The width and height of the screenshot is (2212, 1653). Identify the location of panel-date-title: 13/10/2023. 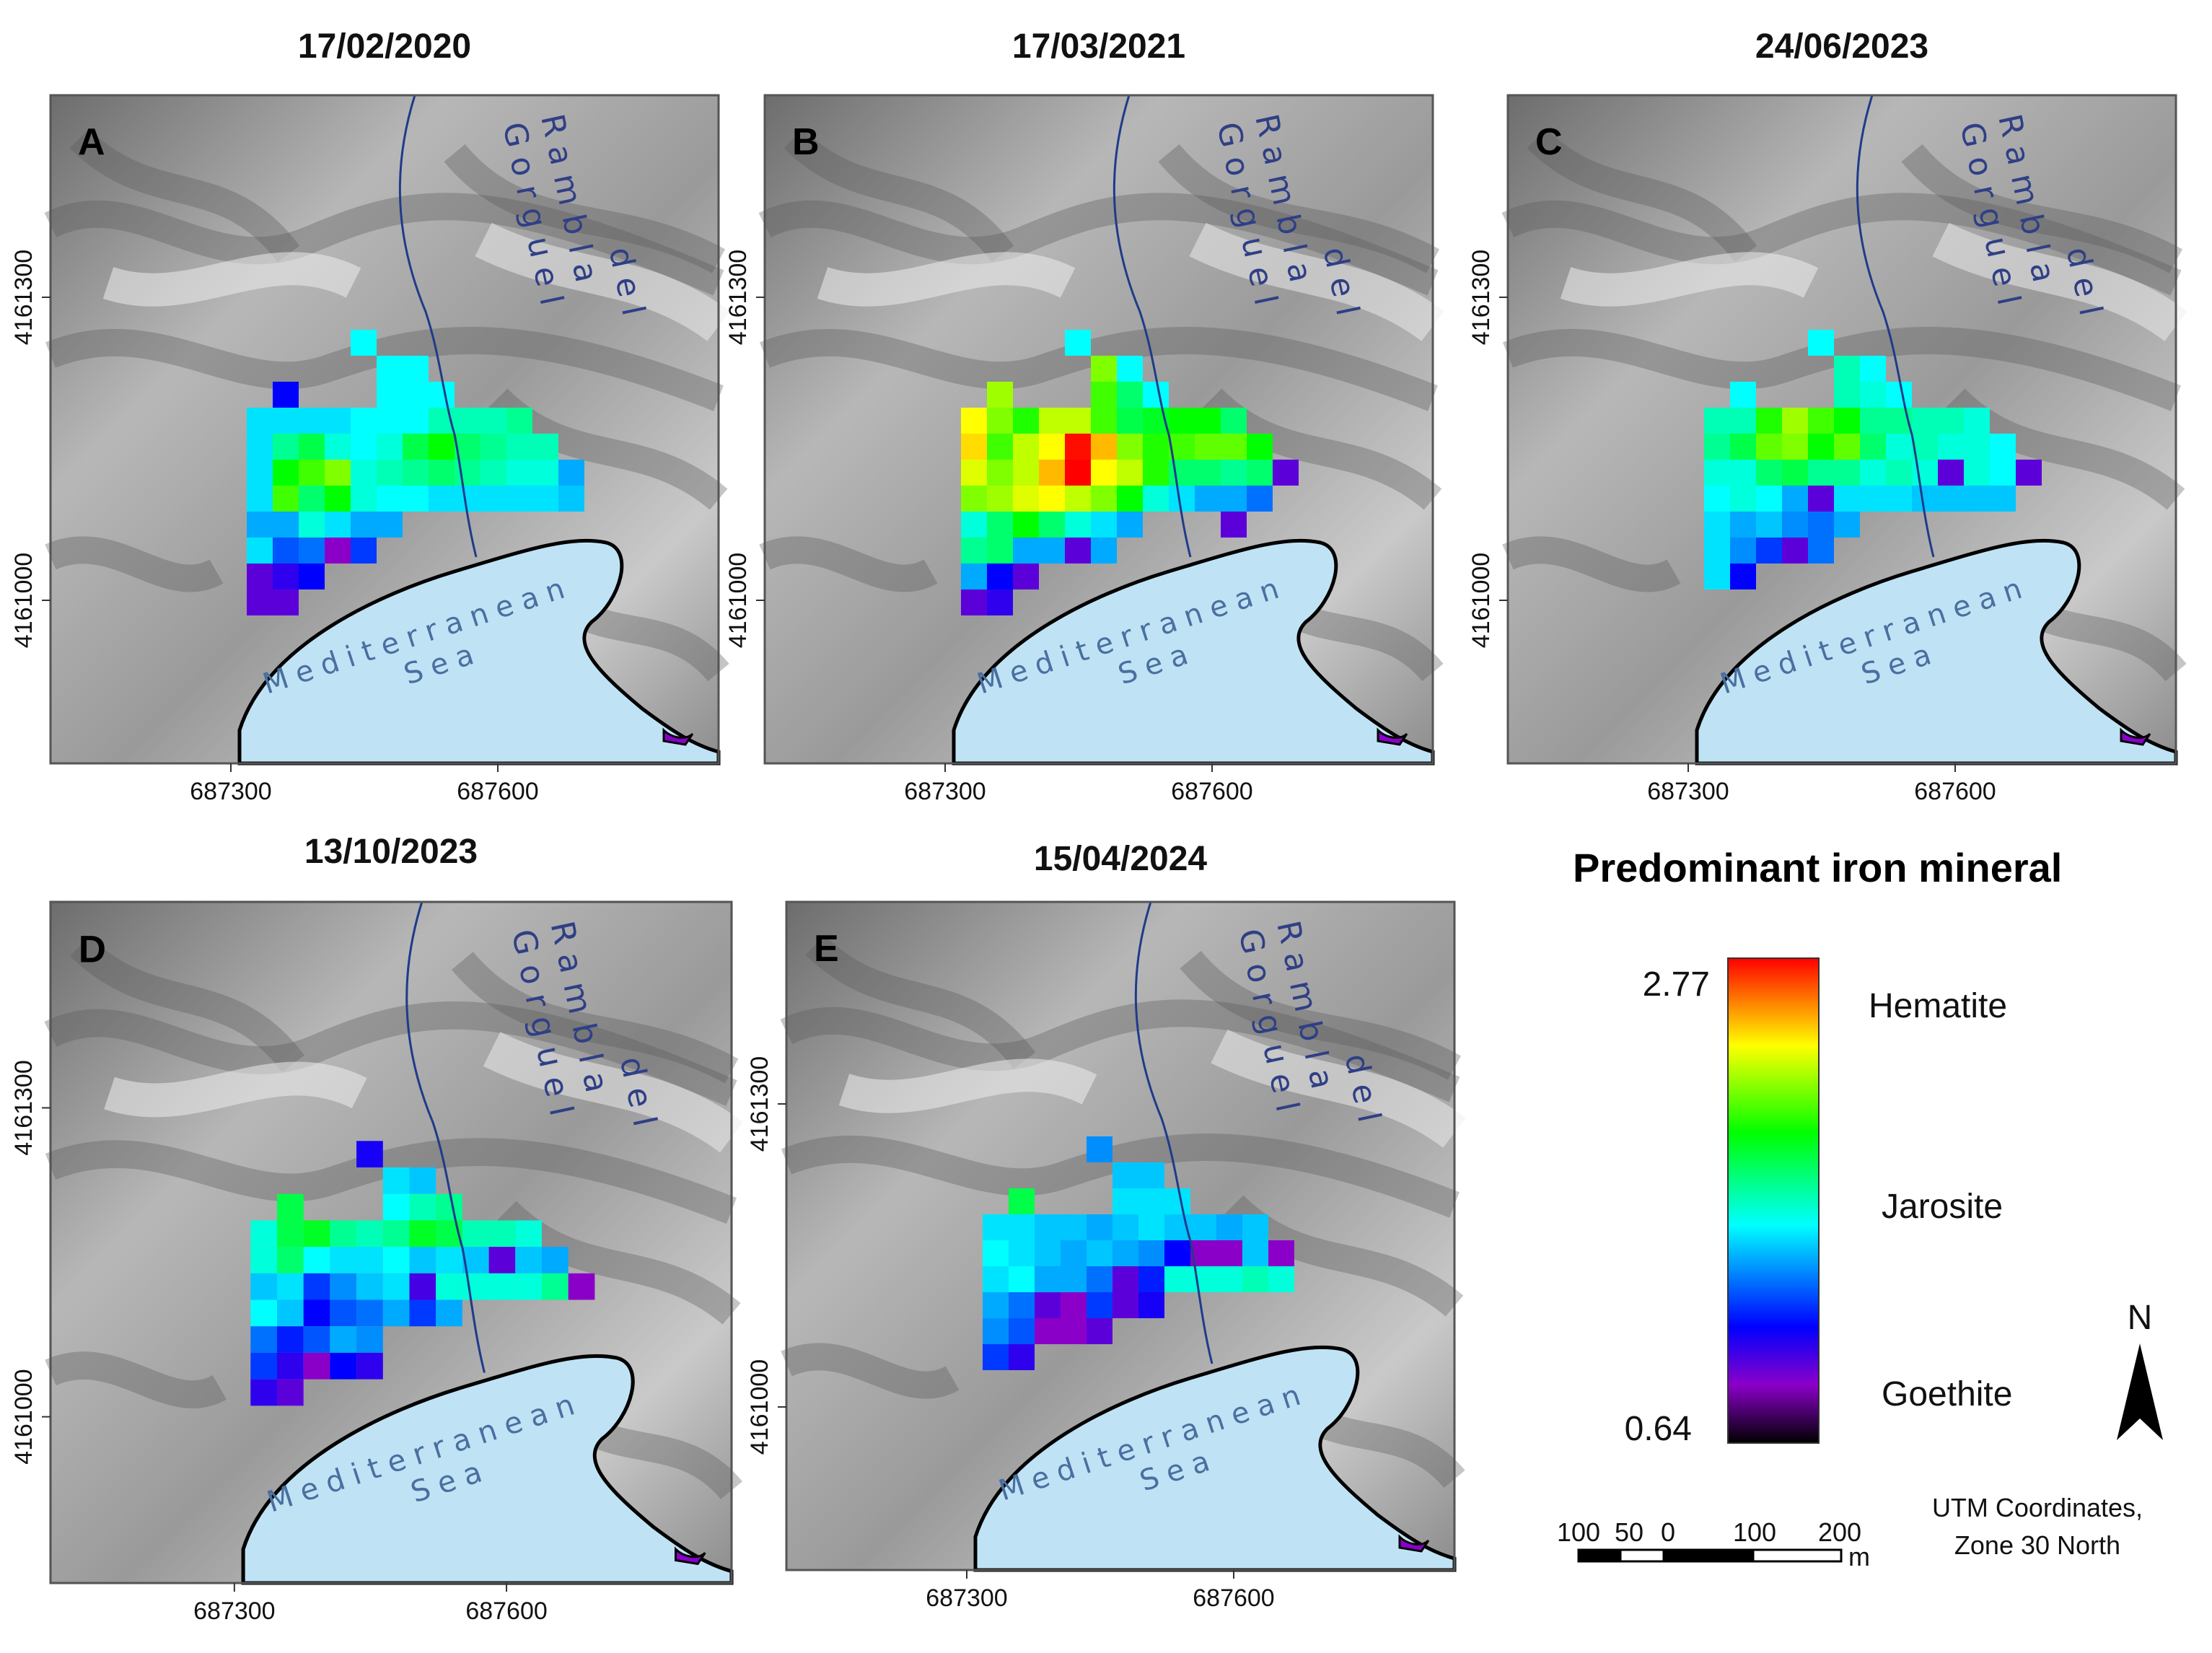
(391, 852).